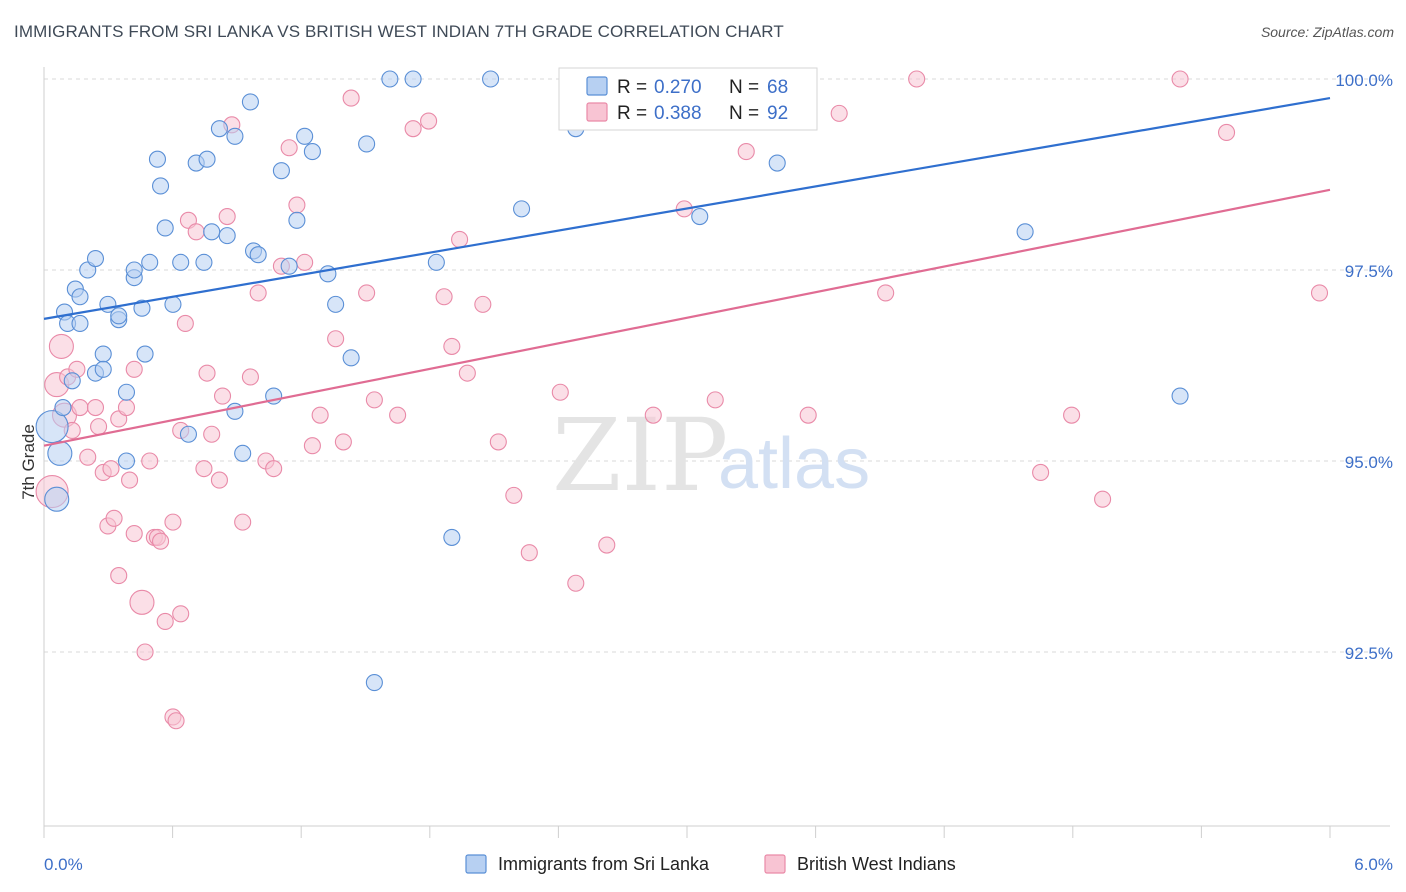 The width and height of the screenshot is (1406, 892). I want to click on legend-box: R = 0.270 N = 68 R = 0.388 N = 92, so click(688, 99).